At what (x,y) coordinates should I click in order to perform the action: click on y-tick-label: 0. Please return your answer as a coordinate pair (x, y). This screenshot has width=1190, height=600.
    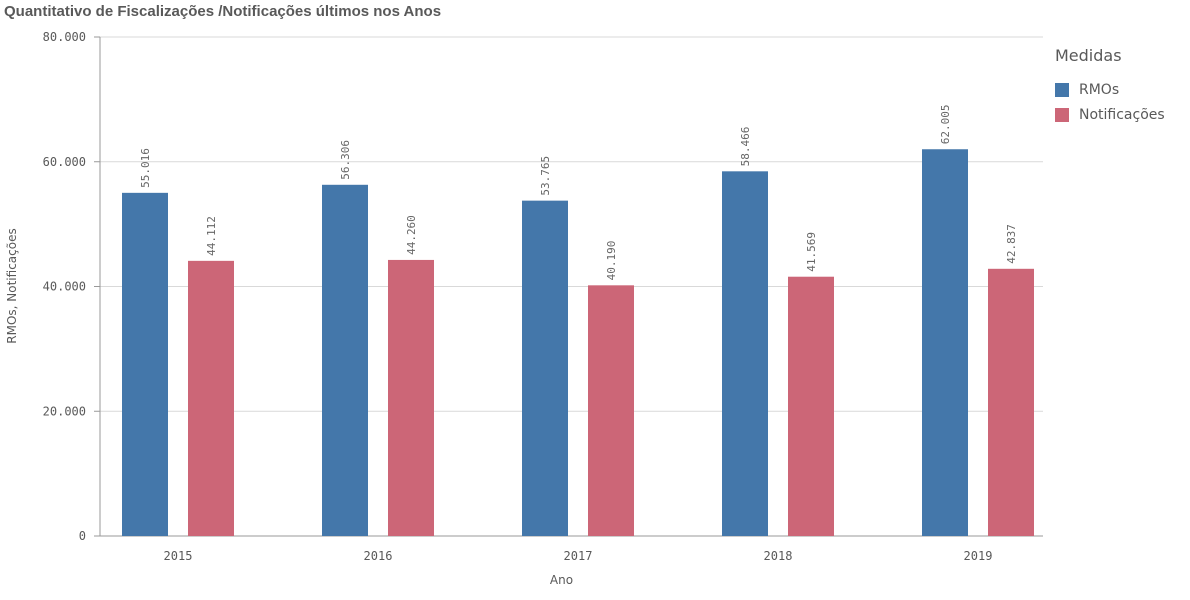
    Looking at the image, I should click on (82, 536).